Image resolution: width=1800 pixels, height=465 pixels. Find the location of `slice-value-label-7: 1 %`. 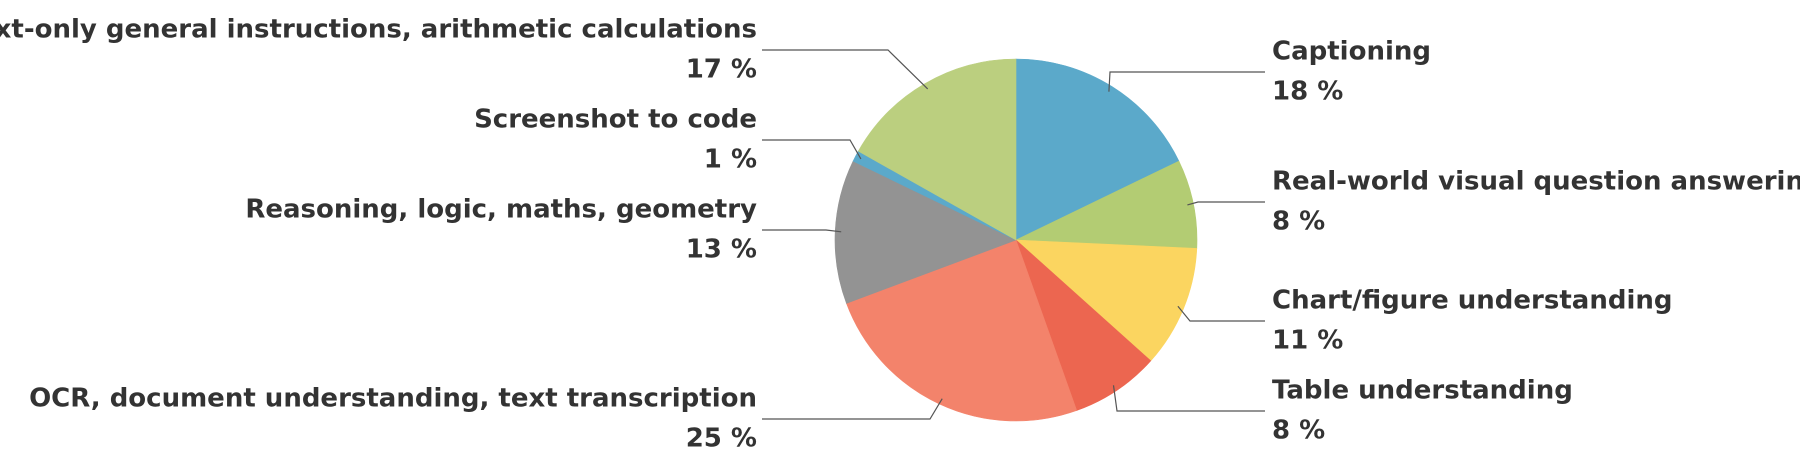

slice-value-label-7: 1 % is located at coordinates (730, 160).